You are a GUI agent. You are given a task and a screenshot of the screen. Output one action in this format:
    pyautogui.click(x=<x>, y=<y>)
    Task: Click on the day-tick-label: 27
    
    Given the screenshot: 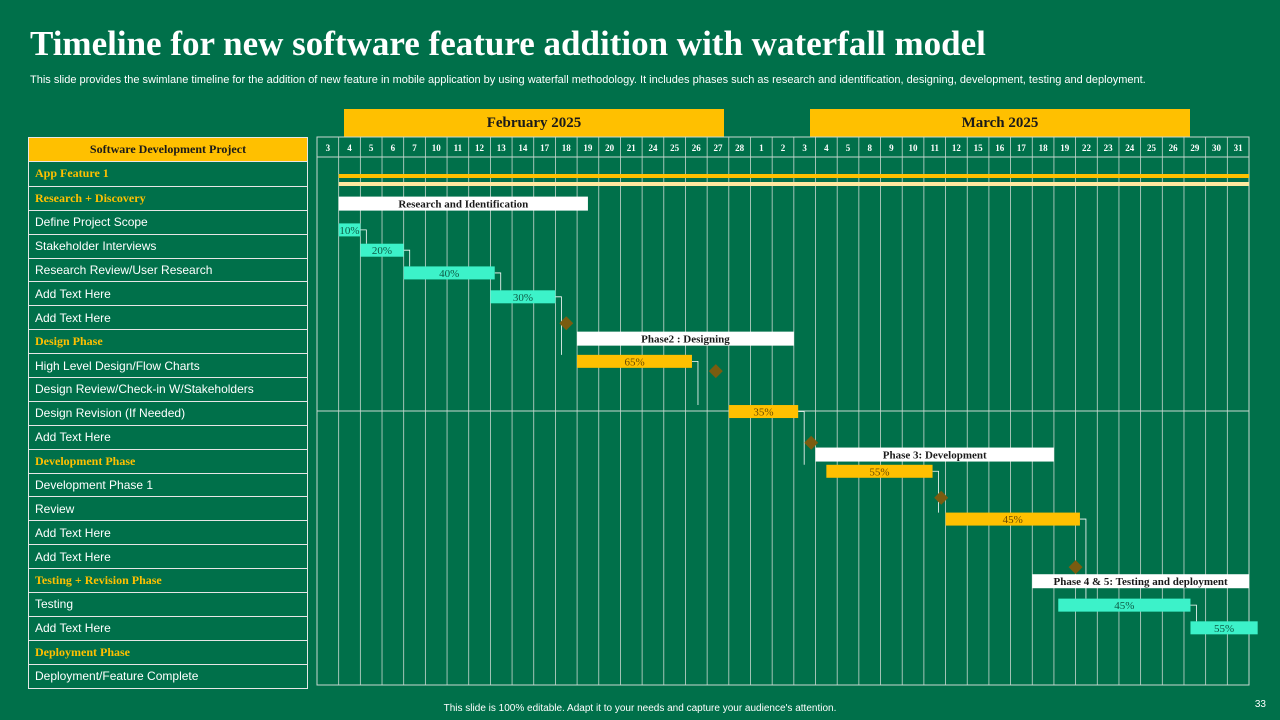 What is the action you would take?
    pyautogui.click(x=718, y=148)
    